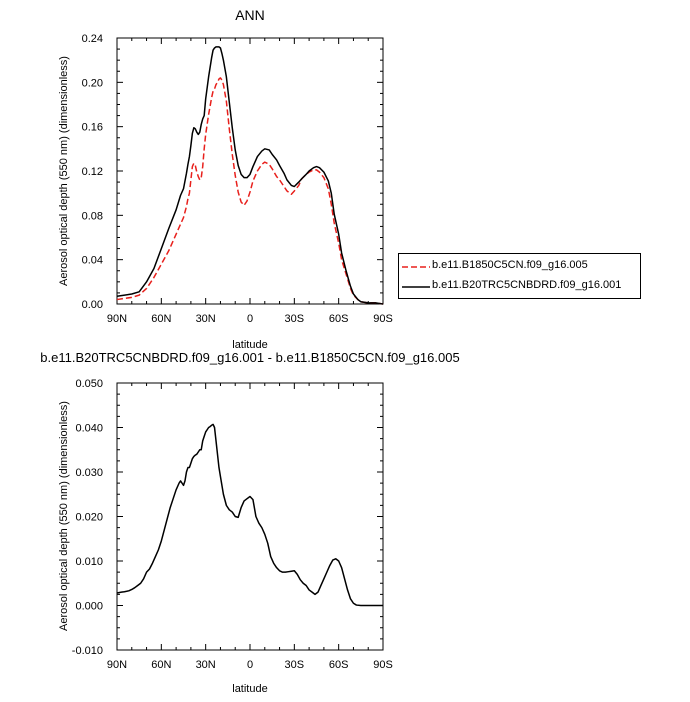  I want to click on bottom-plot-frame, so click(250, 516).